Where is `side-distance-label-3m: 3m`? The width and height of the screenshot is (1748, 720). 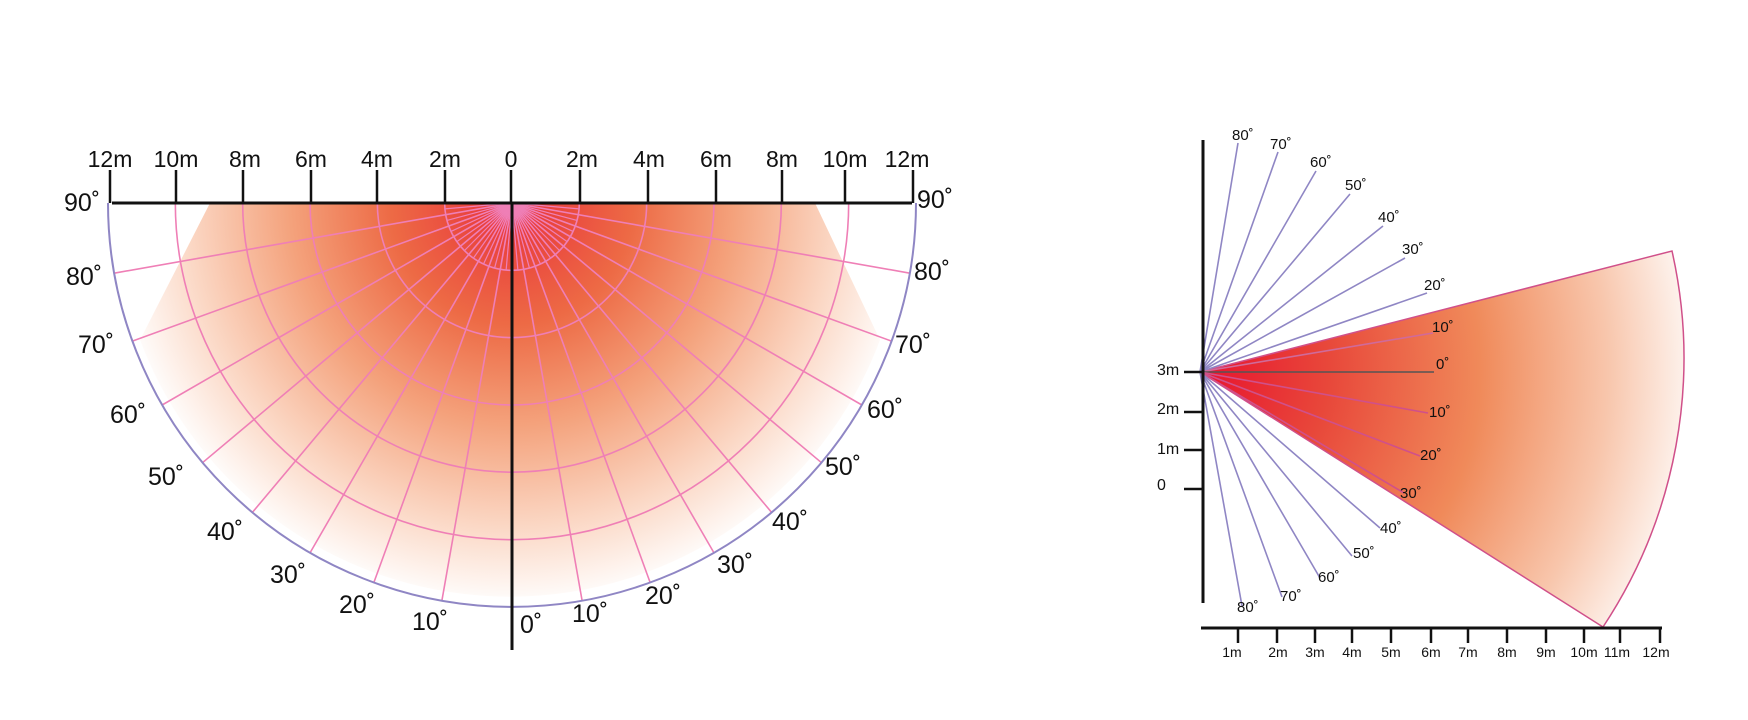 side-distance-label-3m: 3m is located at coordinates (1314, 652).